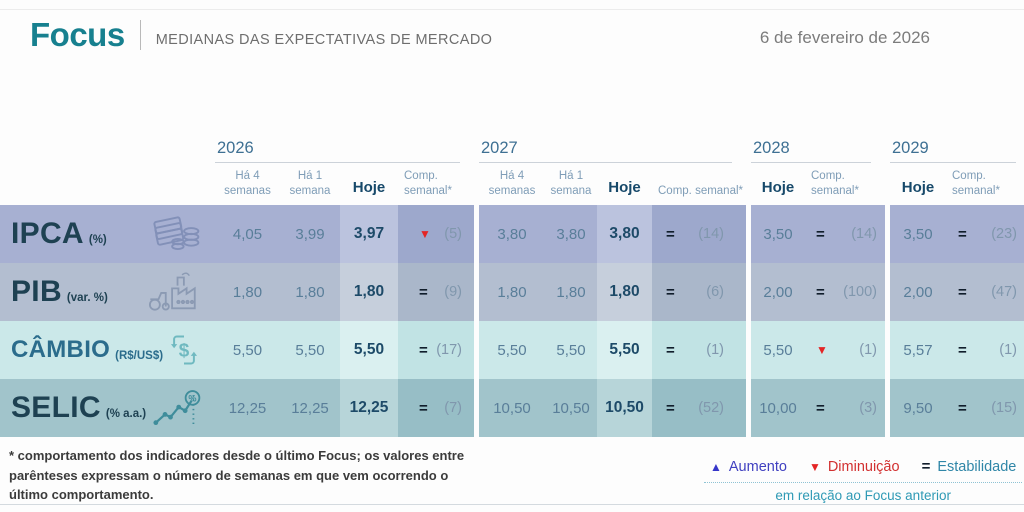  I want to click on weeks-count: (15), so click(1004, 408).